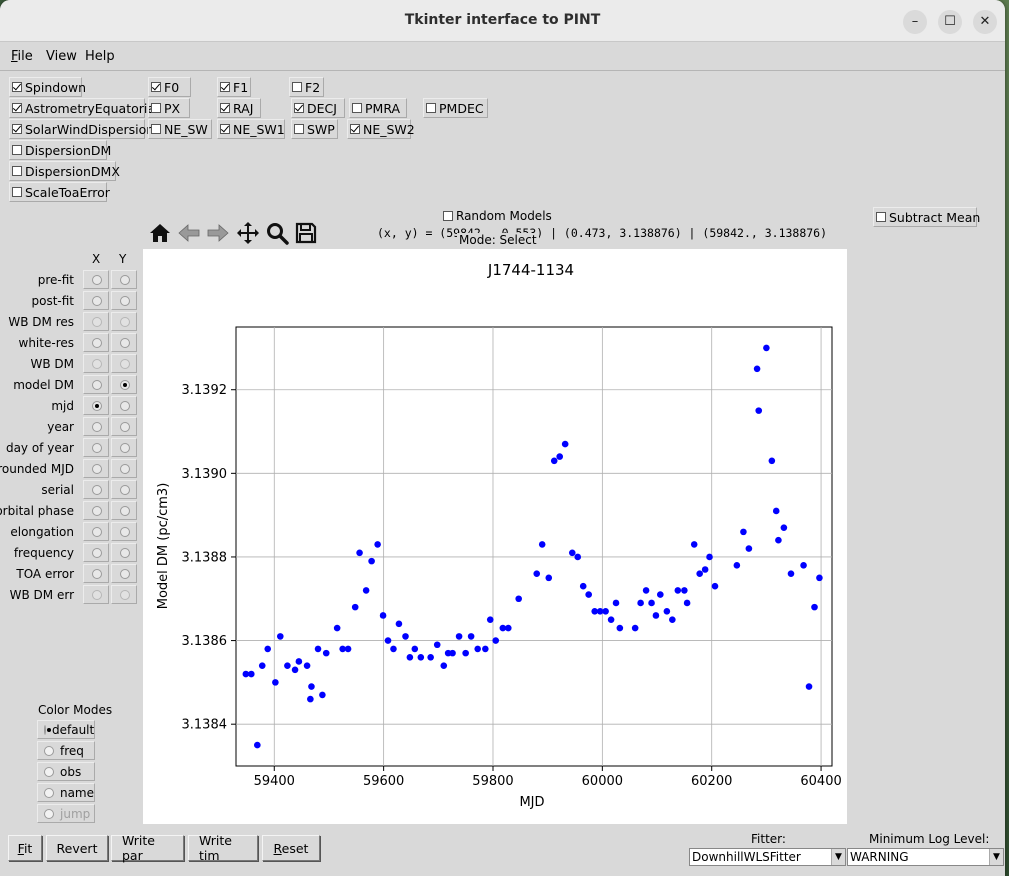 The image size is (1009, 876). I want to click on param-checkbox-ne_sw: NE_SW, so click(180, 129).